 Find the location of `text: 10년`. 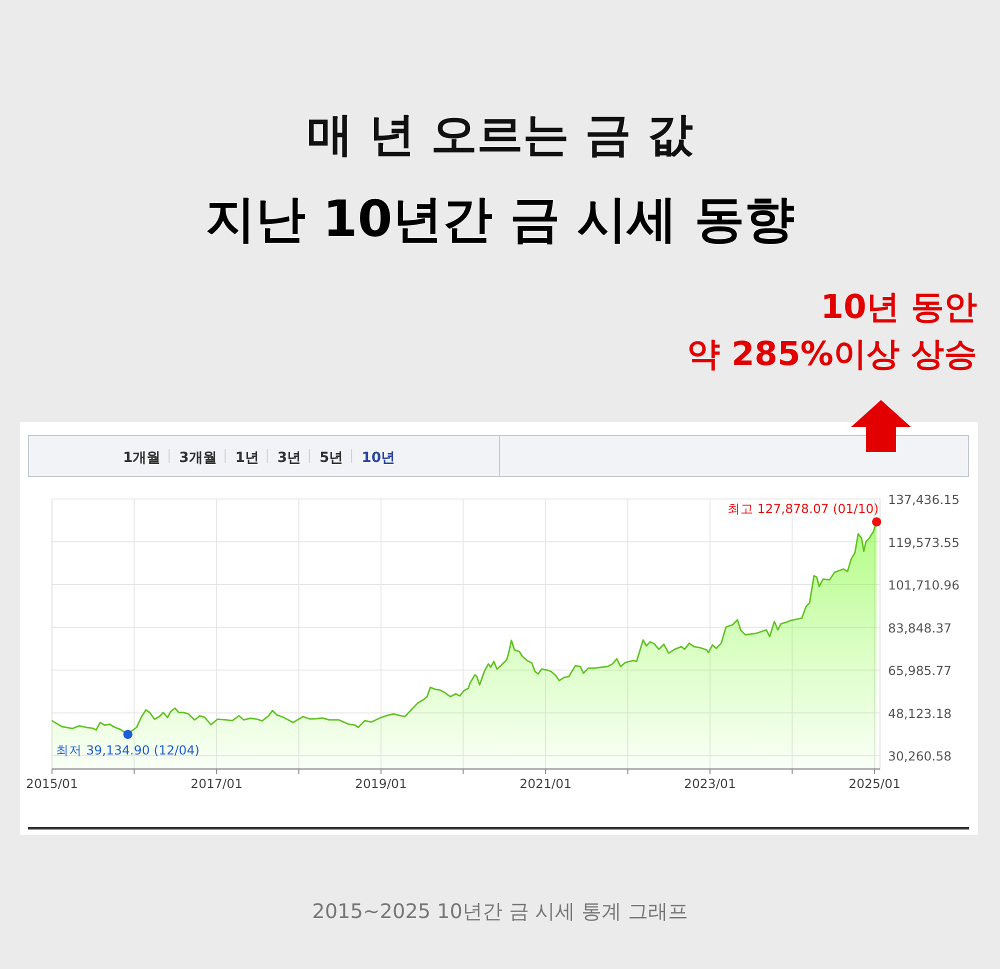

text: 10년 is located at coordinates (379, 458).